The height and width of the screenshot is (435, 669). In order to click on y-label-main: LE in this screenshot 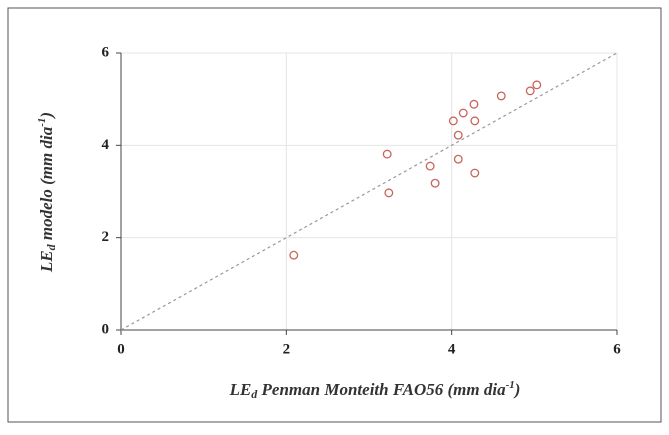, I will do `click(46, 261)`.